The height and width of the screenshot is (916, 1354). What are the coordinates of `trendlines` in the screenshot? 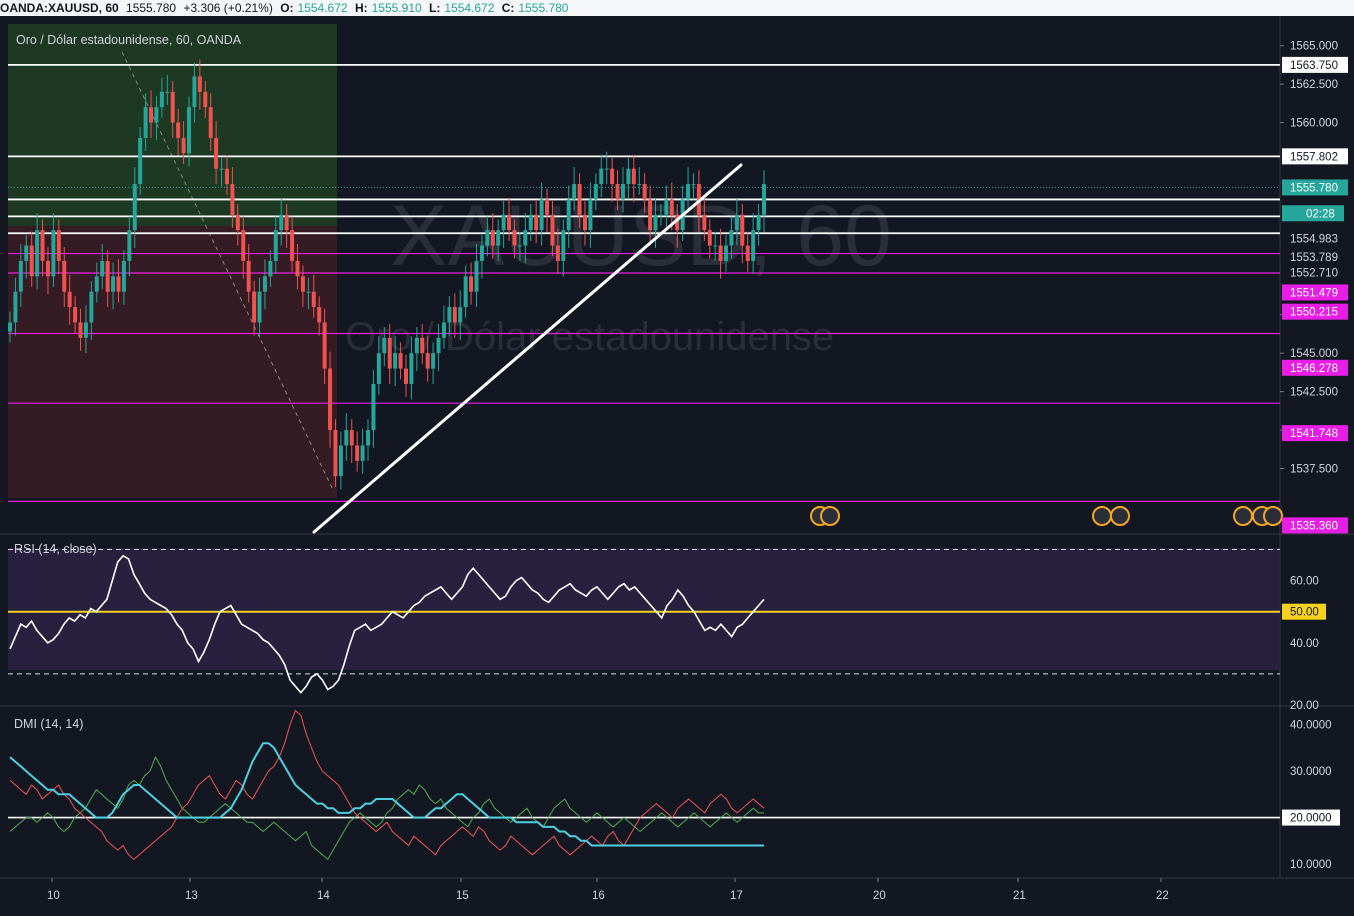 It's located at (527, 348).